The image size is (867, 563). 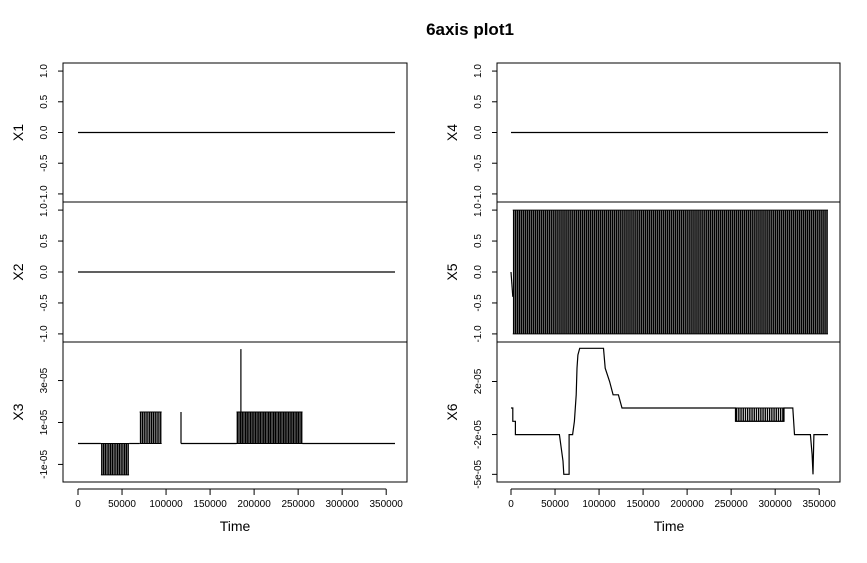 What do you see at coordinates (478, 434) in the screenshot?
I see `y-tick-label: -2e-05` at bounding box center [478, 434].